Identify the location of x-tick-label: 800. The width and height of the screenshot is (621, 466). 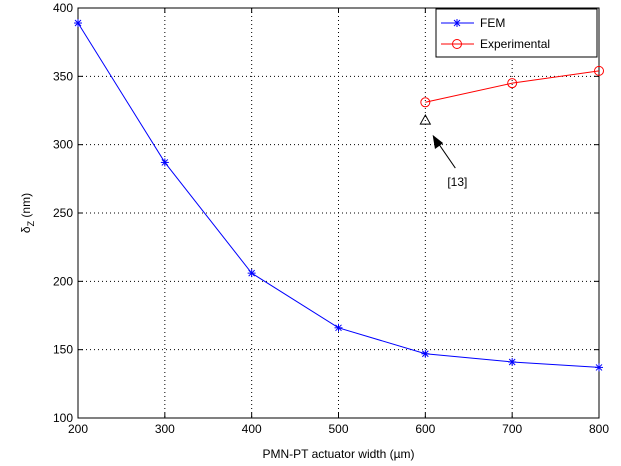
(599, 429).